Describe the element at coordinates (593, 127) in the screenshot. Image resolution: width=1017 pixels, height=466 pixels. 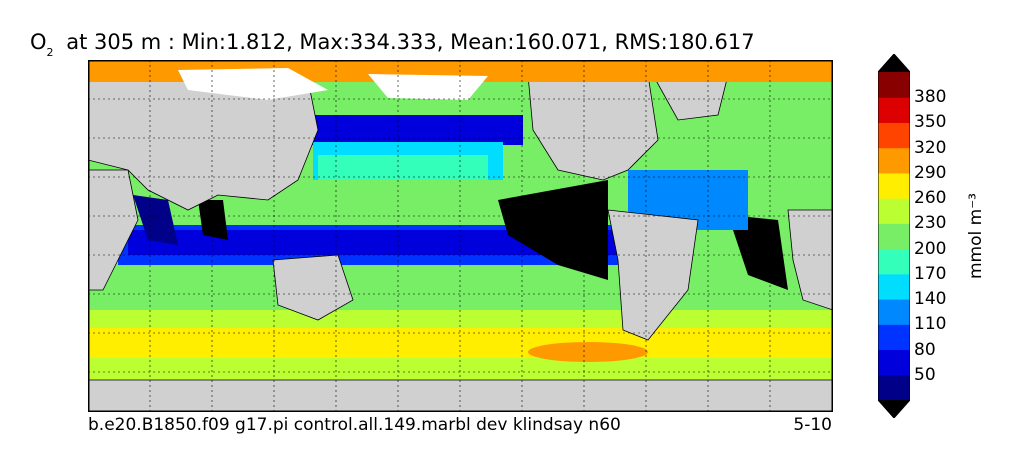
I see `land-north-america` at that location.